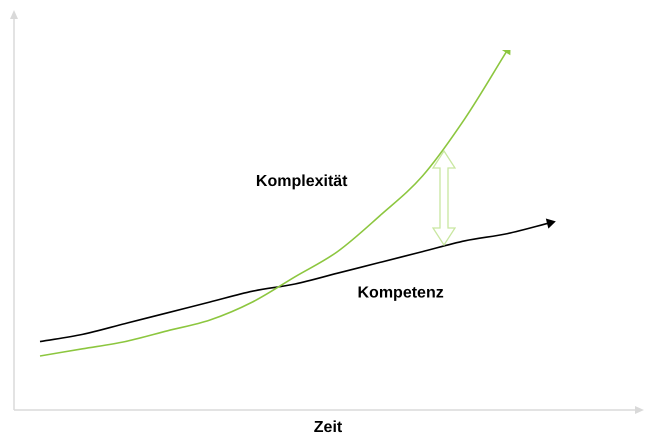 The height and width of the screenshot is (436, 647). I want to click on text: Komplexität, so click(302, 181).